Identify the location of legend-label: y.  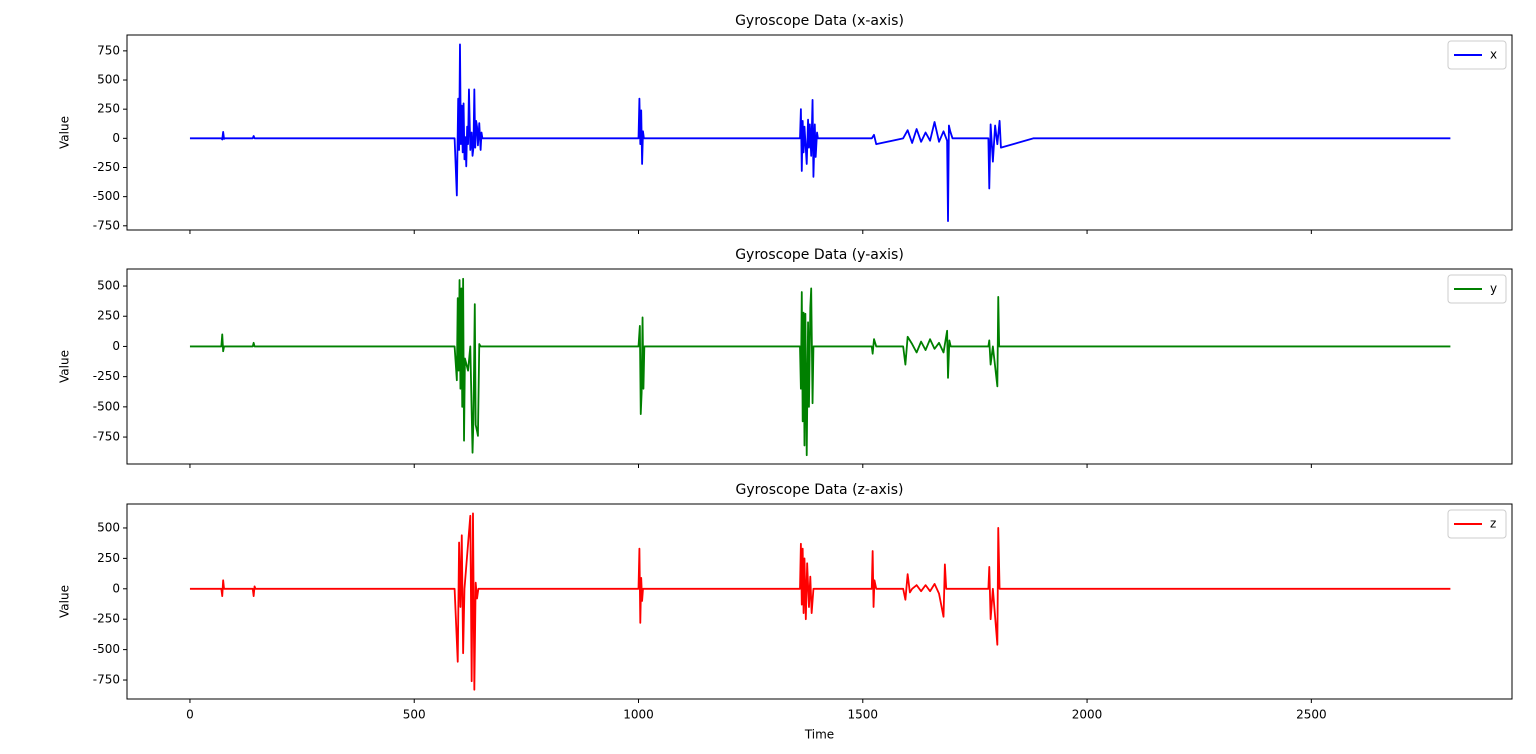
(1493, 289).